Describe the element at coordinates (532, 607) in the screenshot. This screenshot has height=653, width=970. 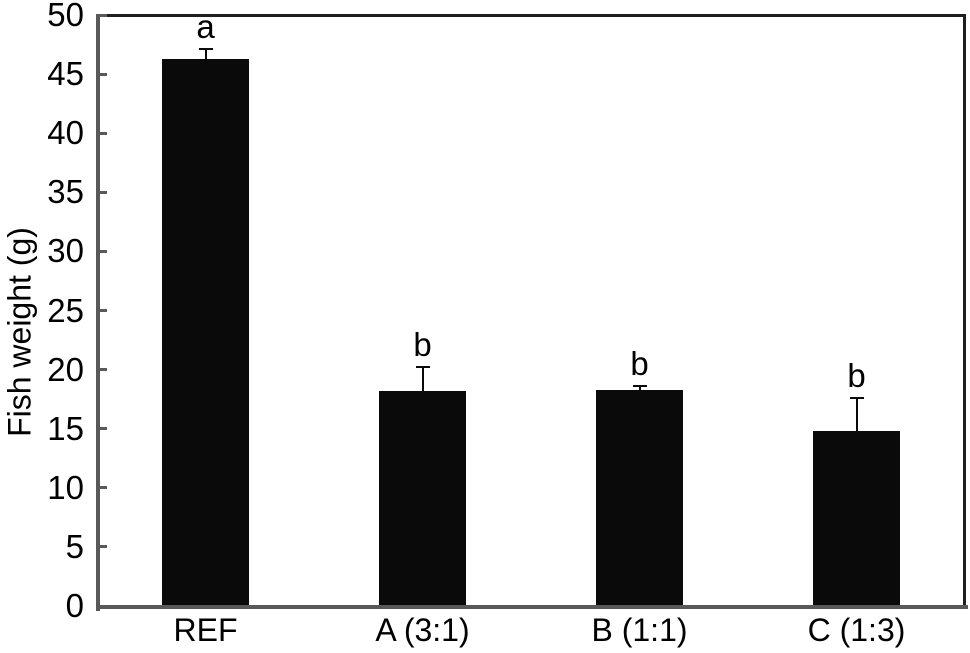
I see `x-axis-line` at that location.